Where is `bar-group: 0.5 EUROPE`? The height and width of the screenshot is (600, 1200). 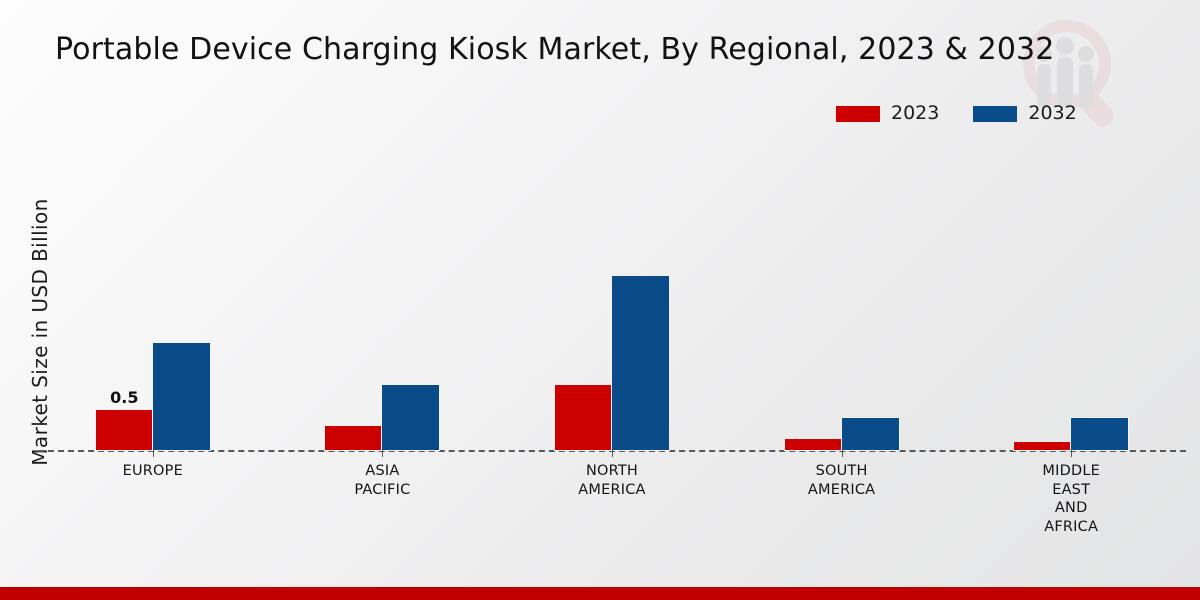 bar-group: 0.5 EUROPE is located at coordinates (153, 314).